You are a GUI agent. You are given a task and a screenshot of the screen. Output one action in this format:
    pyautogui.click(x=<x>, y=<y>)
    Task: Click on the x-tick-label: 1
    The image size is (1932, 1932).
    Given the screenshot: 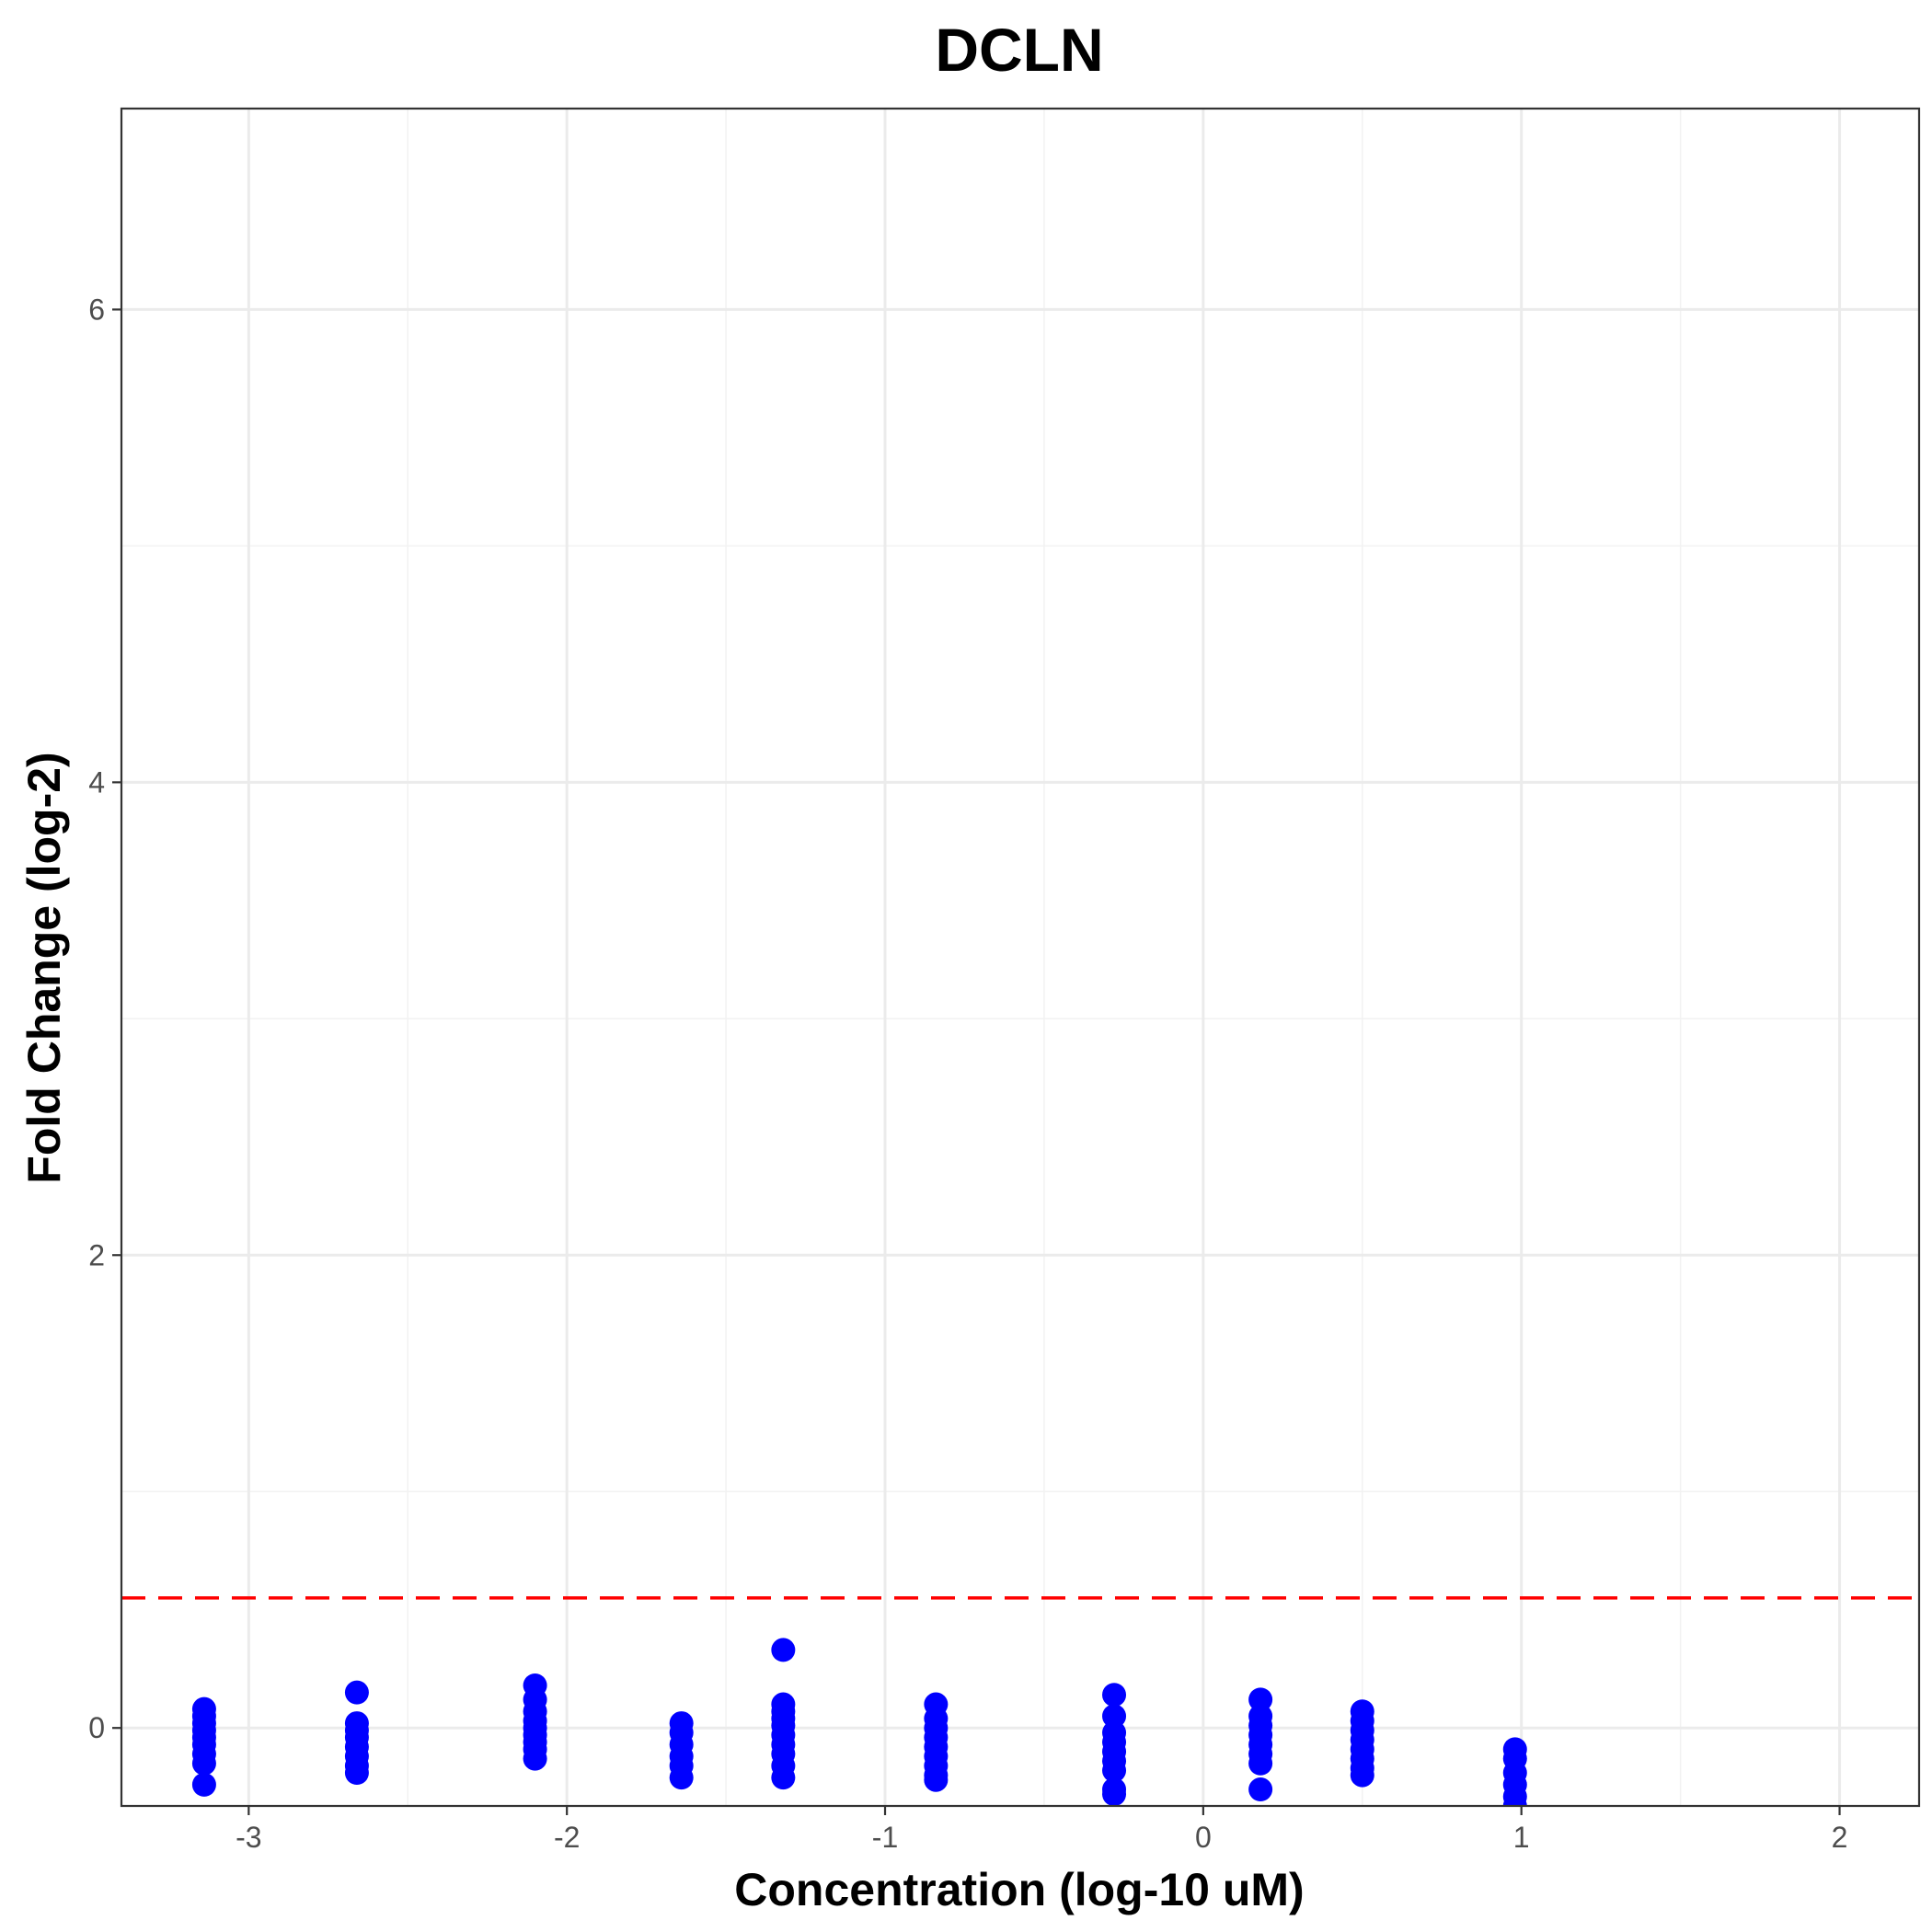 What is the action you would take?
    pyautogui.click(x=1521, y=1837)
    